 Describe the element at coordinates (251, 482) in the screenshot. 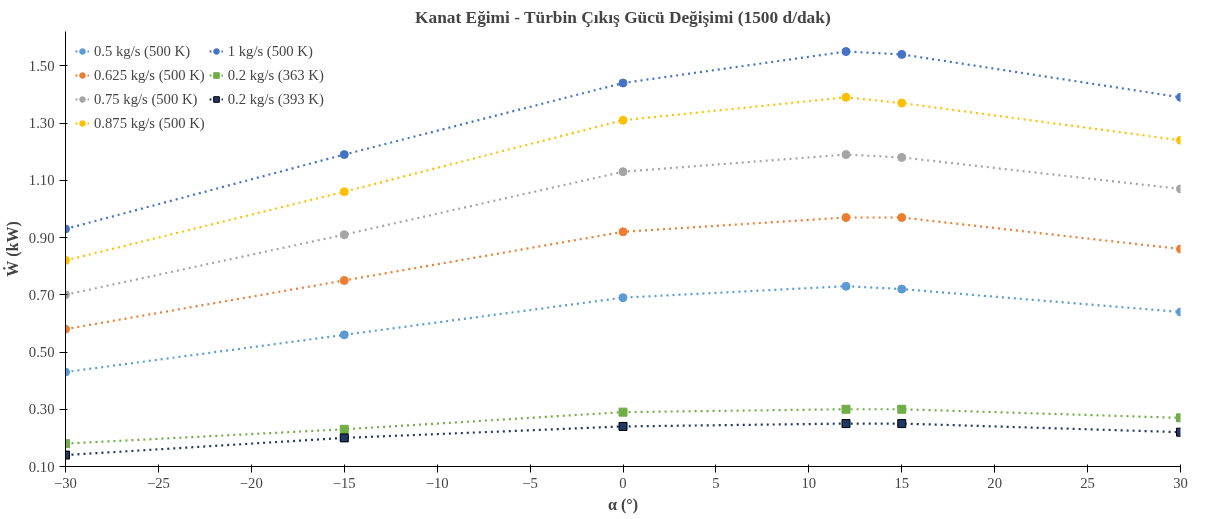

I see `x-tick-label: −20` at that location.